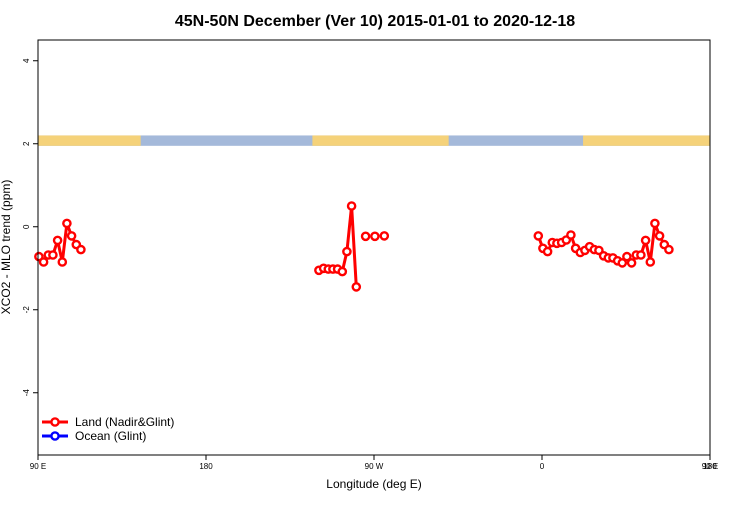 The width and height of the screenshot is (750, 505). I want to click on y-axis-label: XCO2 - MLO trend (ppm), so click(6, 247).